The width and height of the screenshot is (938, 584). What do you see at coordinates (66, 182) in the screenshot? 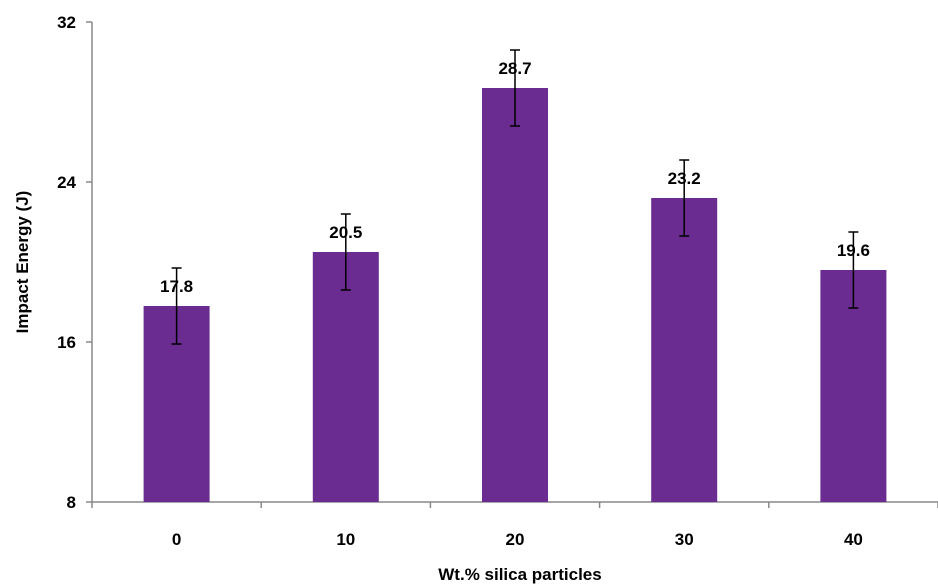
I see `y-tick-label: 24` at bounding box center [66, 182].